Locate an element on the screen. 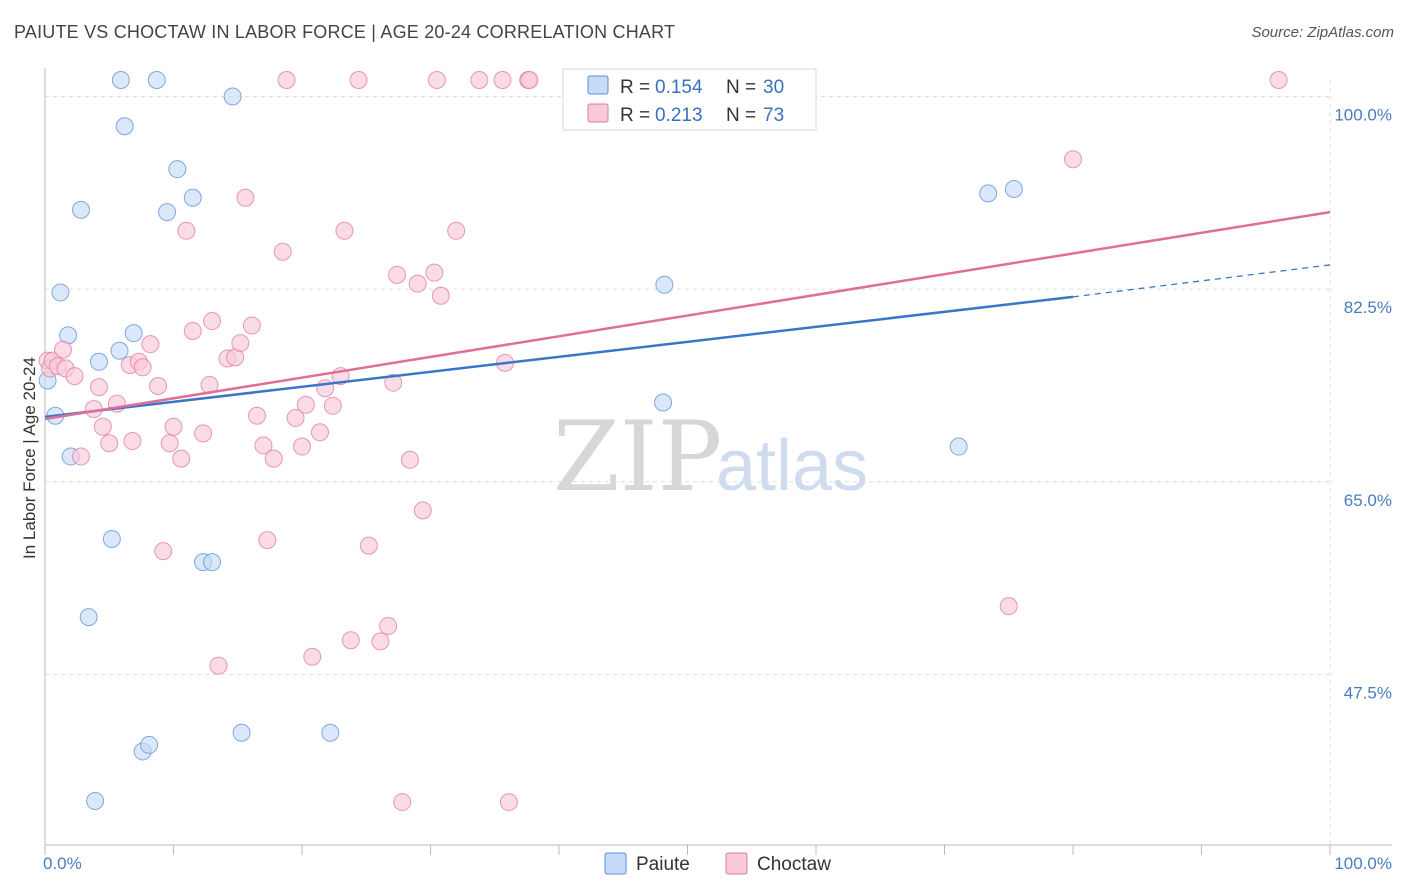 This screenshot has height=892, width=1406. legend-r-label: R = is located at coordinates (635, 115).